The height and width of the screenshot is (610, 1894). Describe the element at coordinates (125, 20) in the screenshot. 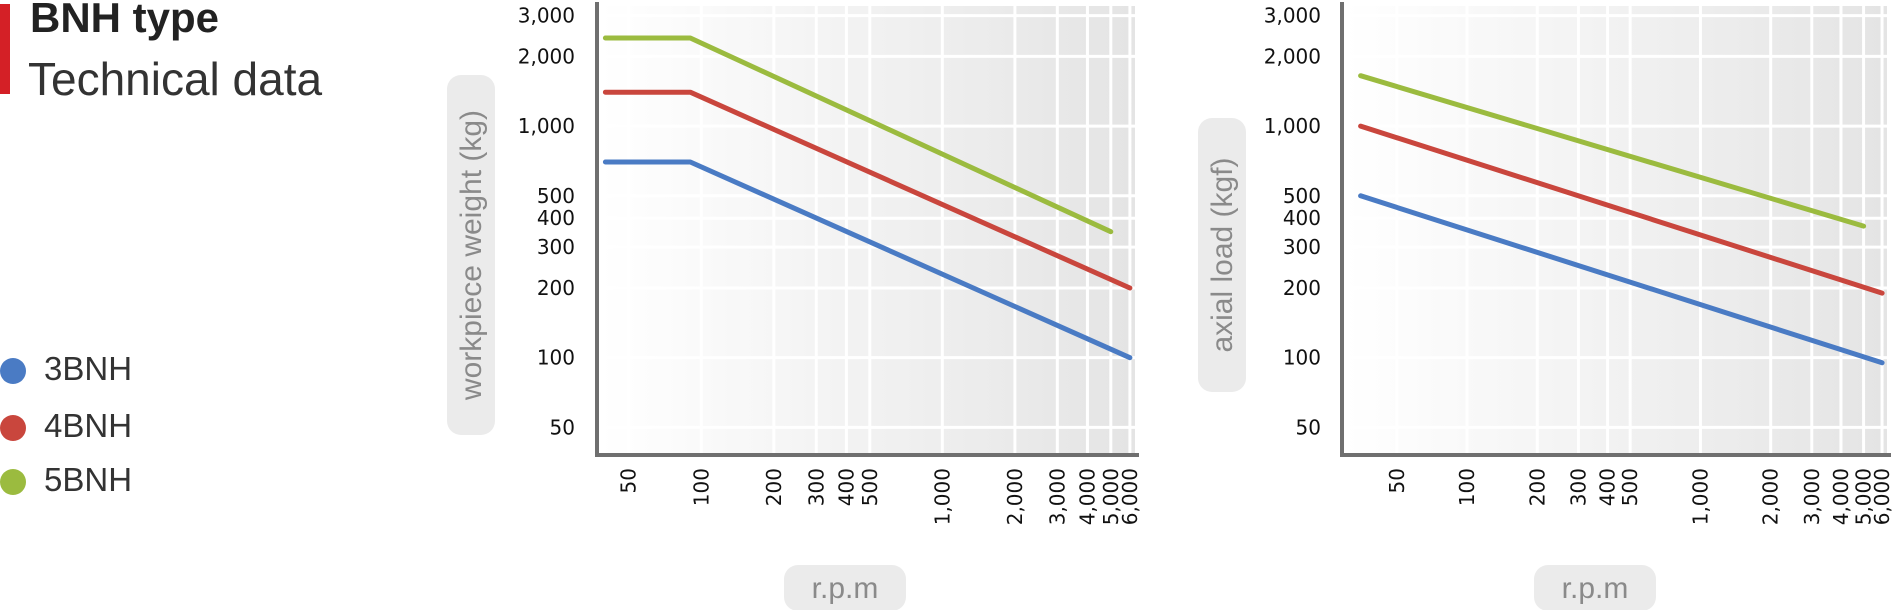

I see `page-title: BNH type` at that location.